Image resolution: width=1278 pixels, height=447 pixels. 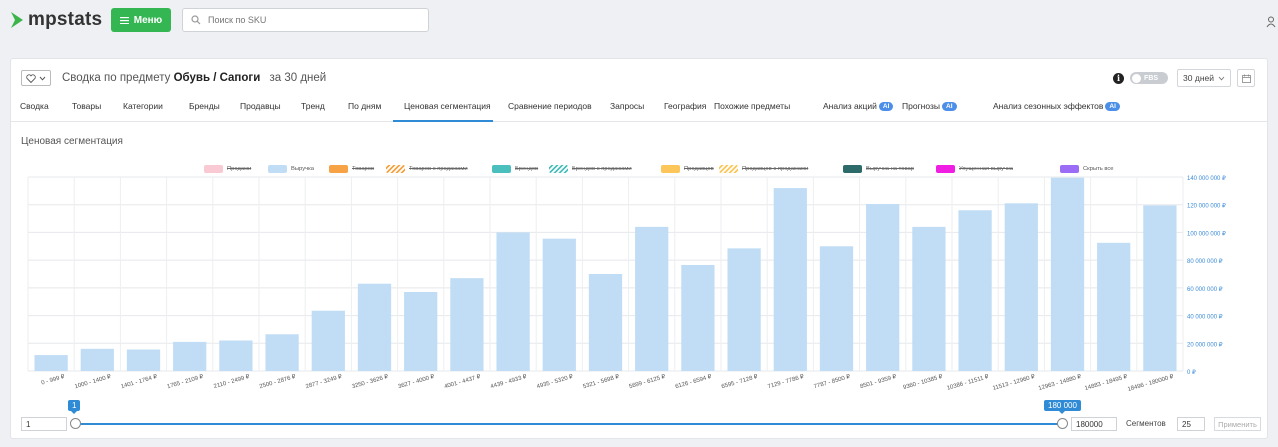 What do you see at coordinates (1204, 78) in the screenshot?
I see `period-select: 30 дней` at bounding box center [1204, 78].